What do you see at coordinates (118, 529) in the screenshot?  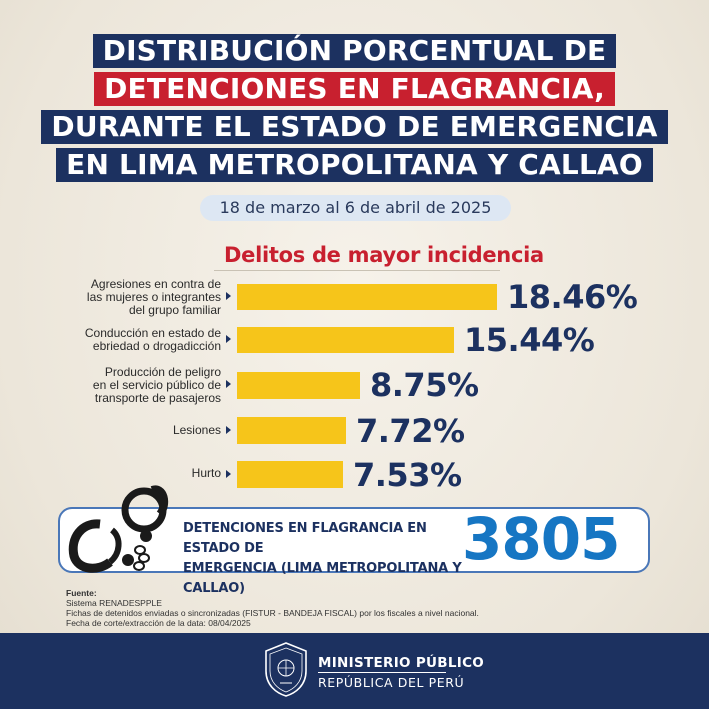 I see `handcuffs-icon` at bounding box center [118, 529].